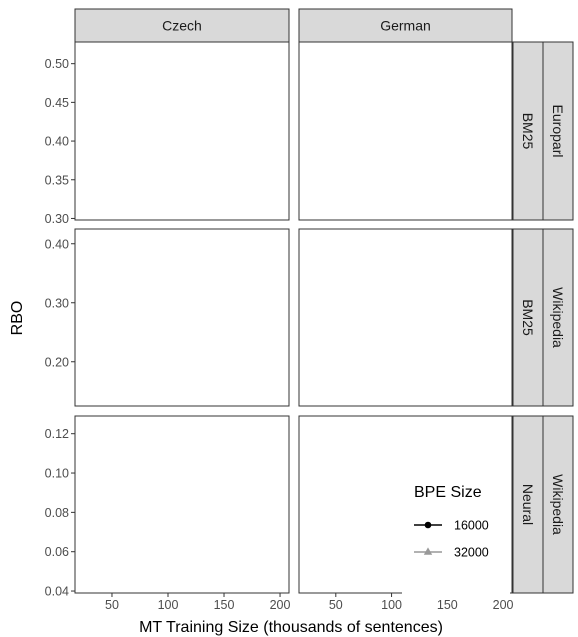 The height and width of the screenshot is (637, 578). I want to click on legend-entry-16000: 16000, so click(451, 526).